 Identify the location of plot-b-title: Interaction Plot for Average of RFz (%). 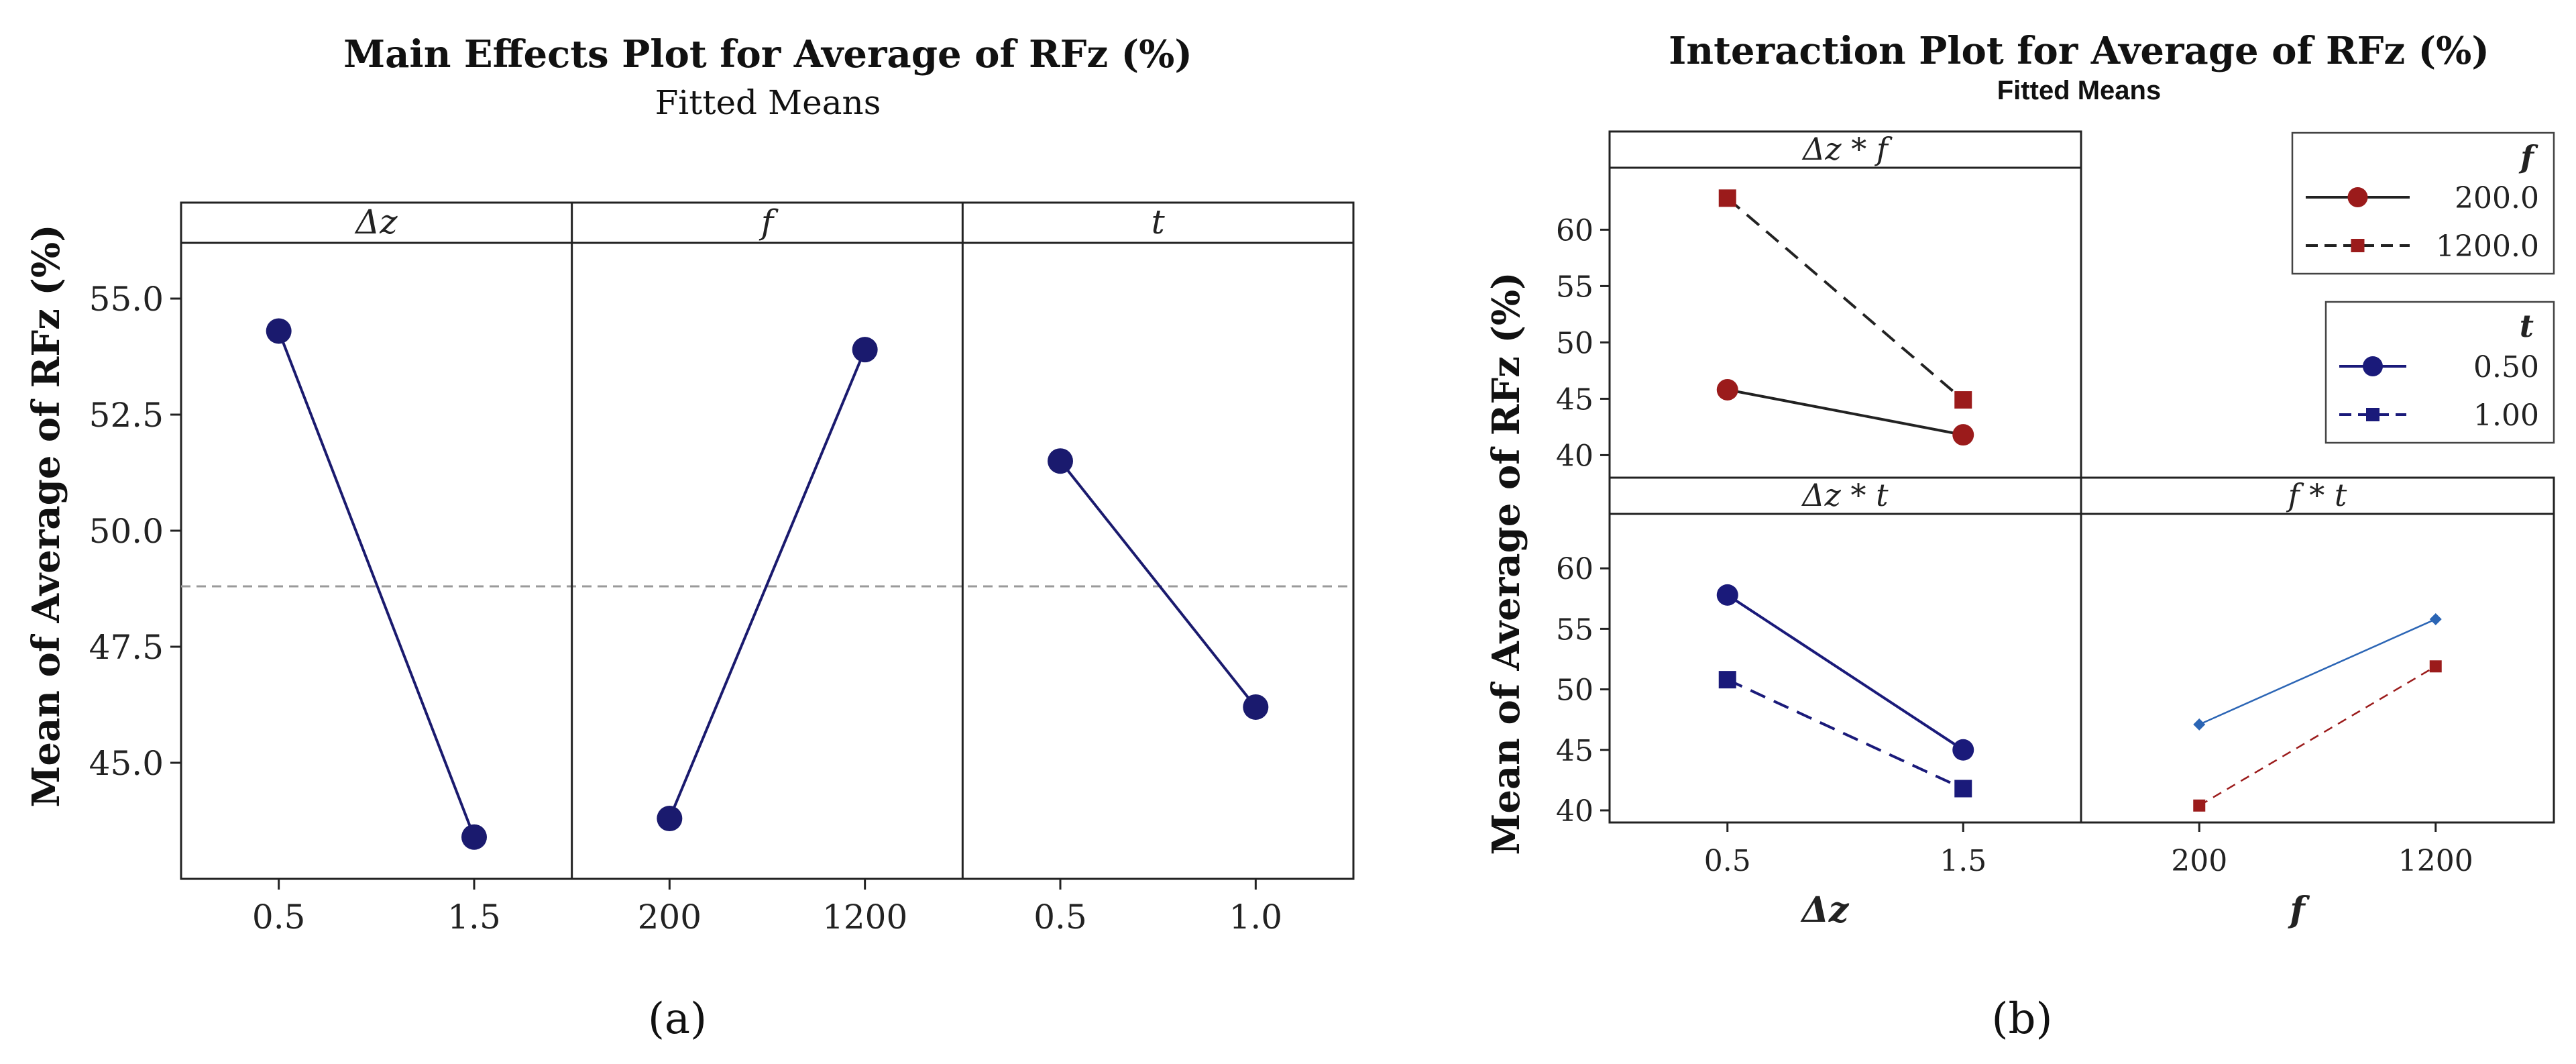
(2079, 51).